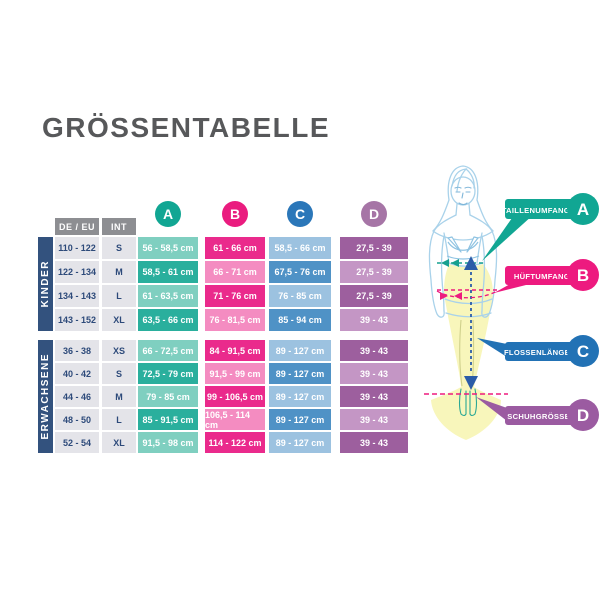 The image size is (600, 600). I want to click on hip-measure-line, so click(467, 294).